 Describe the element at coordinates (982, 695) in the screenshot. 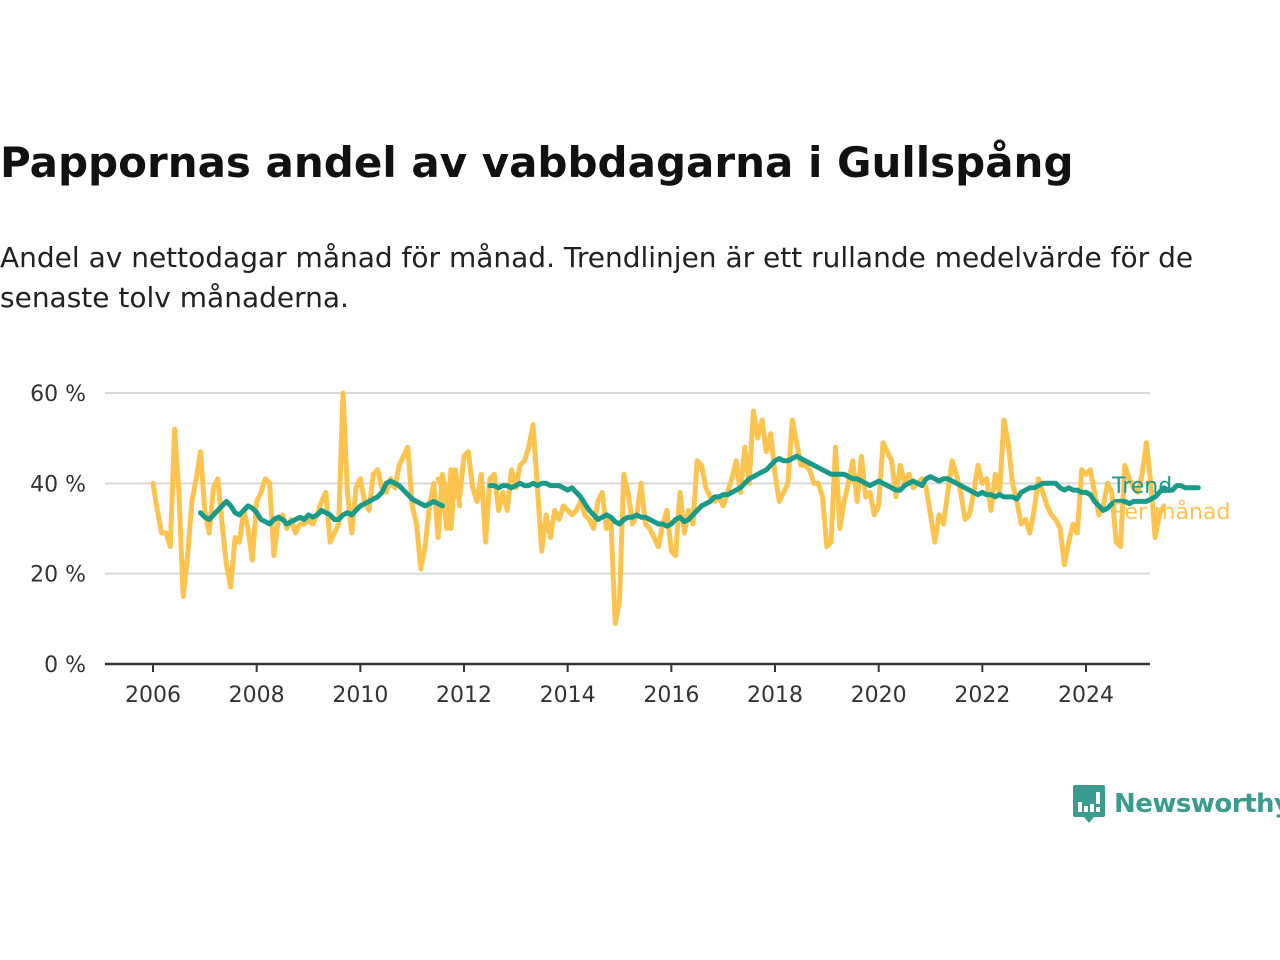

I see `x-tick-label: 2022` at that location.